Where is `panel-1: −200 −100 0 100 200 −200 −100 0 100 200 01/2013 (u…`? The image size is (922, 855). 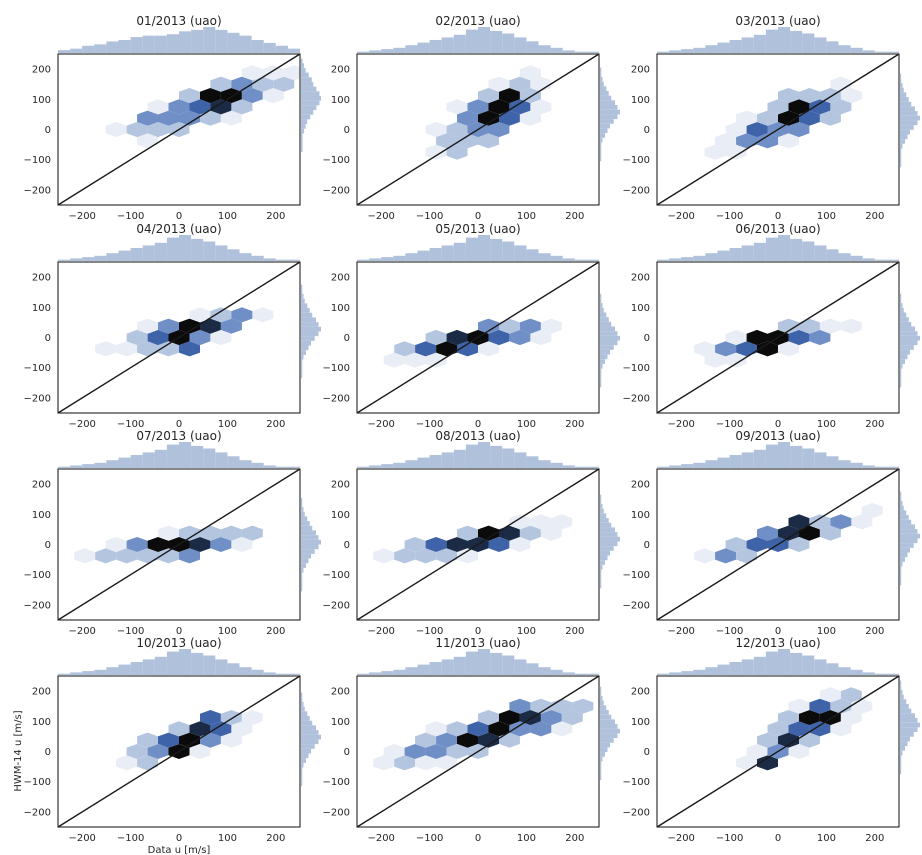
panel-1: −200 −100 0 100 200 −200 −100 0 100 200 01/2013 (u… is located at coordinates (172, 118).